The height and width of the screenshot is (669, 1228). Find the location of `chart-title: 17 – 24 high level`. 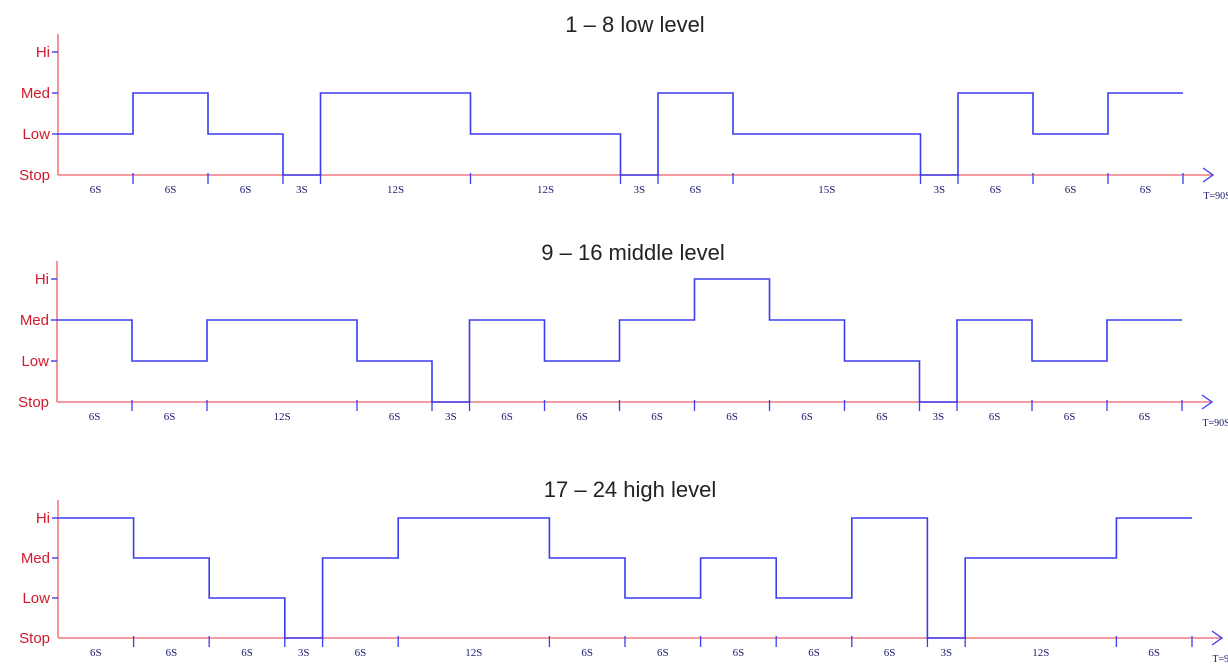

chart-title: 17 – 24 high level is located at coordinates (630, 489).